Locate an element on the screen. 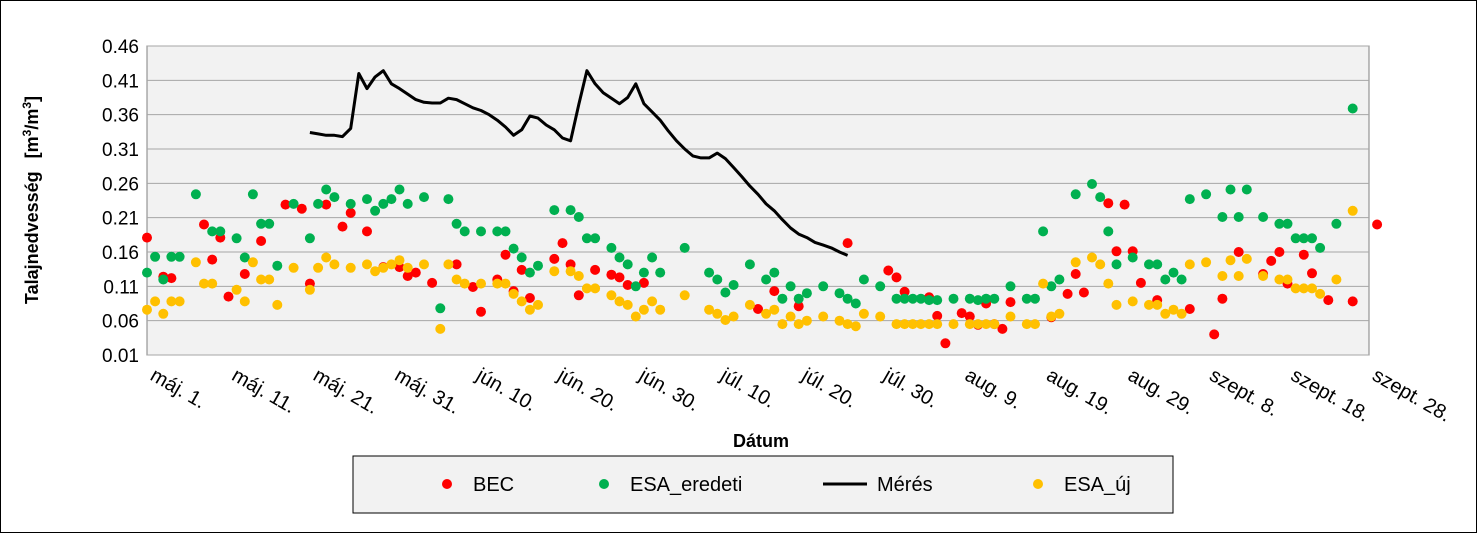 This screenshot has width=1477, height=534. y-tick-label: 0.06 is located at coordinates (120, 322).